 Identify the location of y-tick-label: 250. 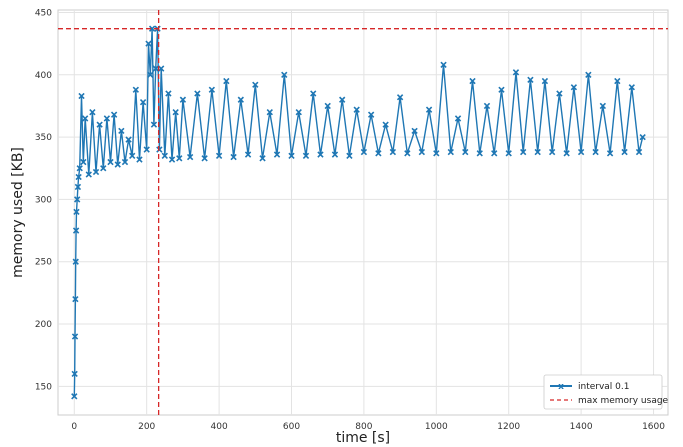
(43, 263).